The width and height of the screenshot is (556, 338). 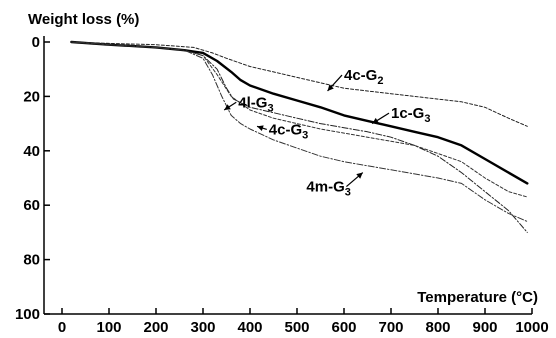 I want to click on y-tick-label: 80, so click(x=31, y=260).